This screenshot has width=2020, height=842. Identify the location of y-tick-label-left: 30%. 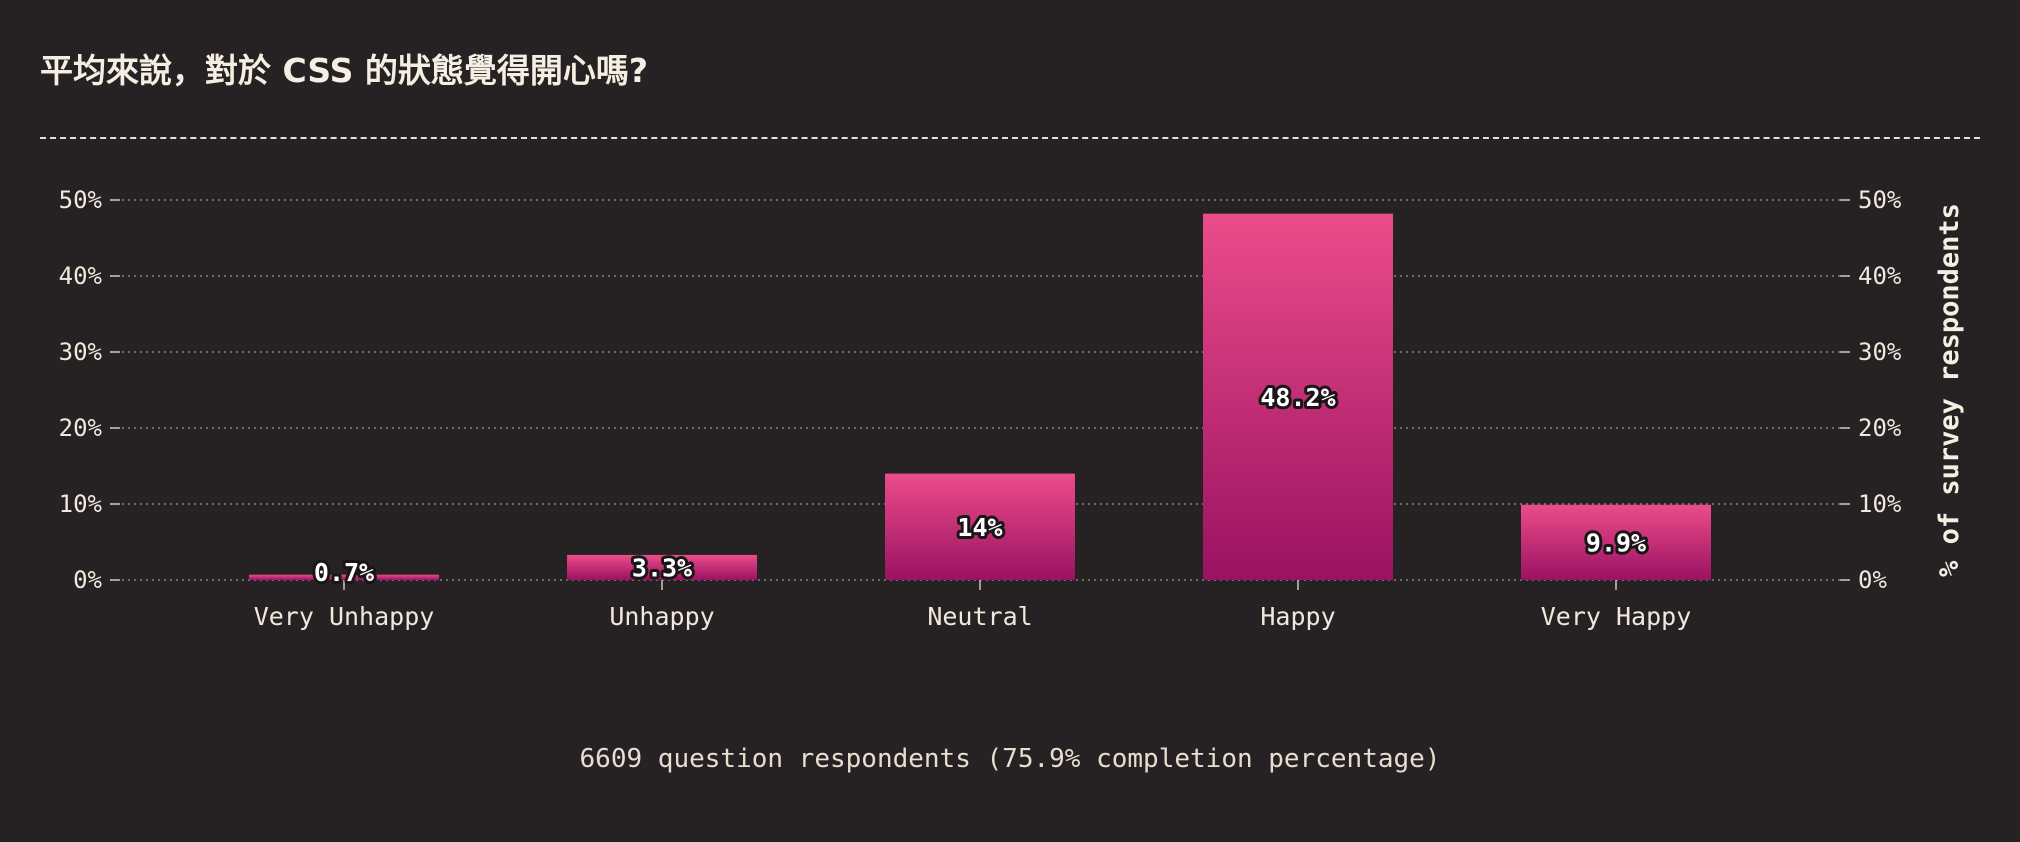
(81, 352).